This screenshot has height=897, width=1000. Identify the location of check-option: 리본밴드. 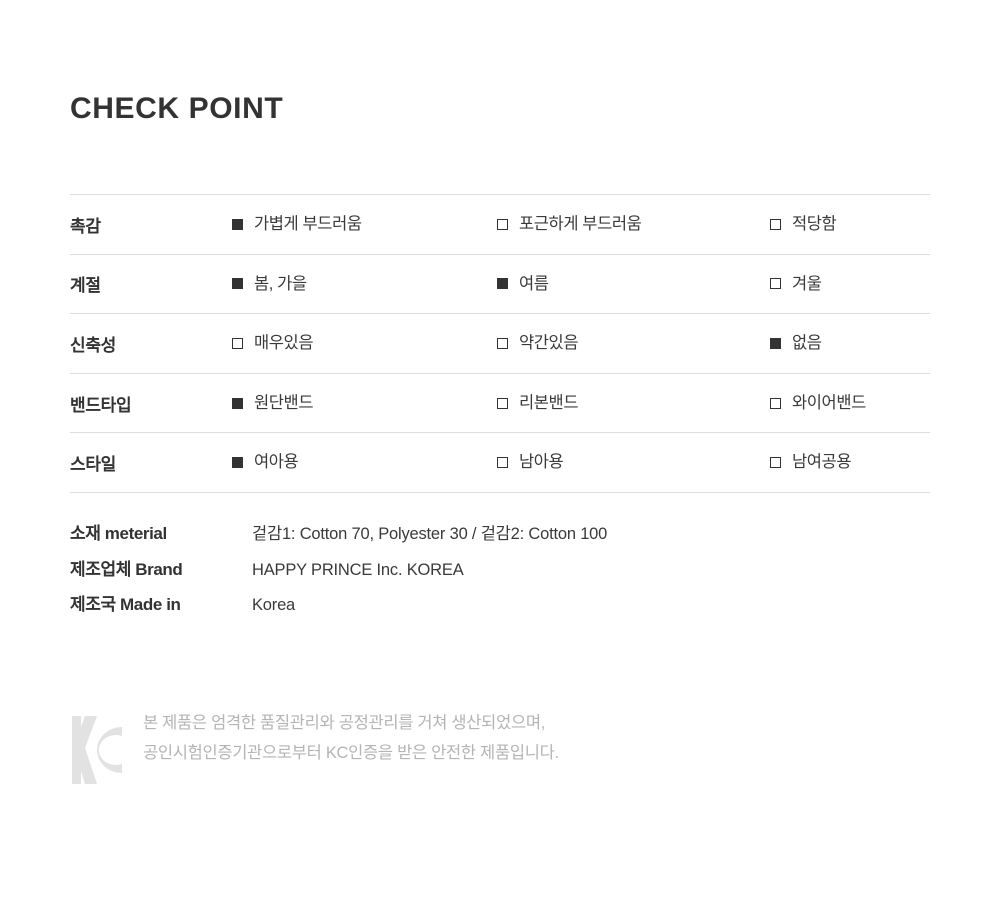
(633, 403).